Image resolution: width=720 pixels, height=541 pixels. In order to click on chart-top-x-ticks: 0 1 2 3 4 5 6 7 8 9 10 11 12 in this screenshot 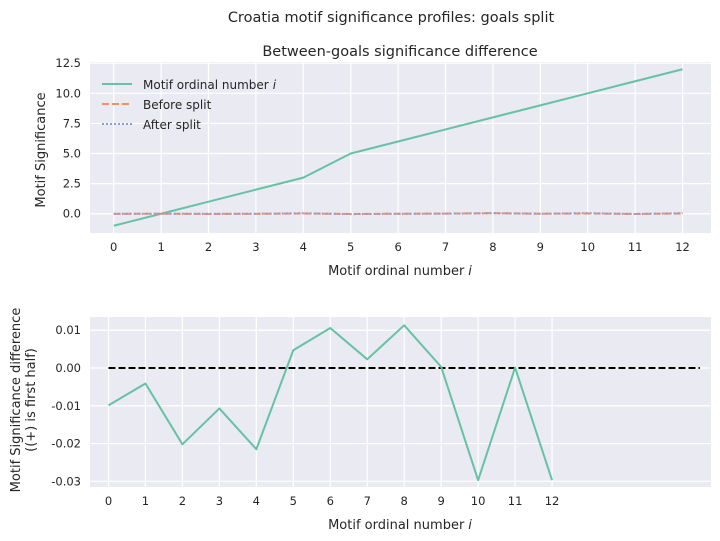, I will do `click(400, 247)`.